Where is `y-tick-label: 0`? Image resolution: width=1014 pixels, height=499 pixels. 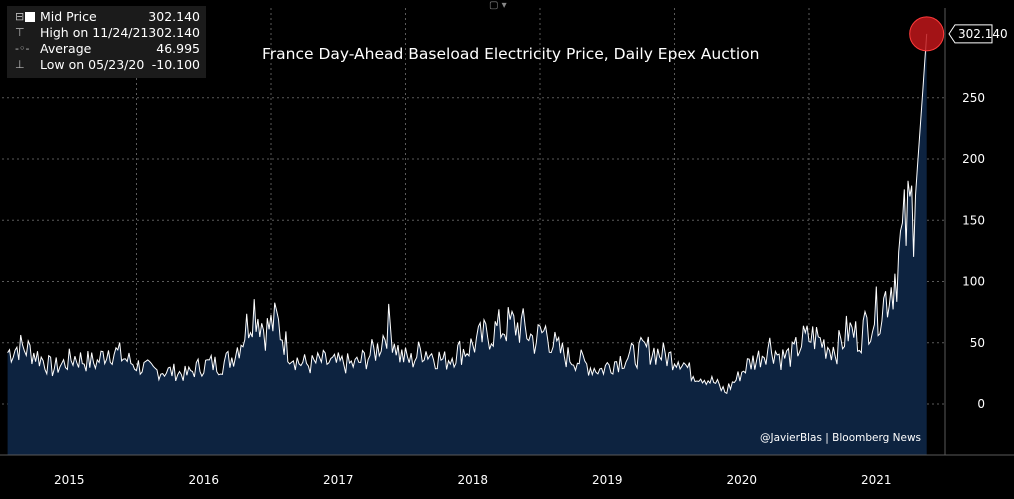 y-tick-label: 0 is located at coordinates (981, 404).